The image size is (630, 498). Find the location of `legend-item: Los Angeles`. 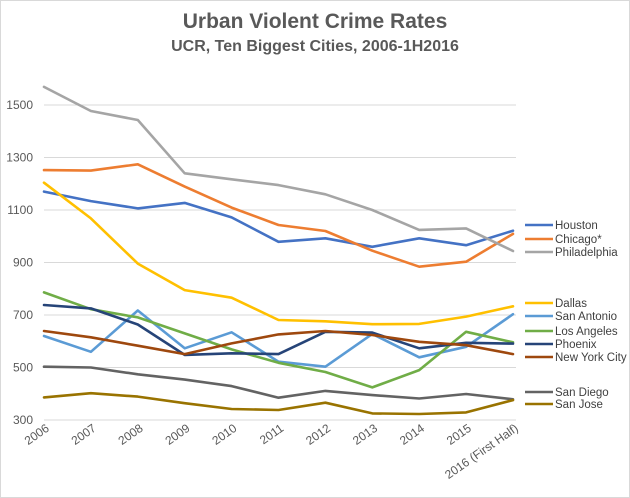

legend-item: Los Angeles is located at coordinates (571, 332).